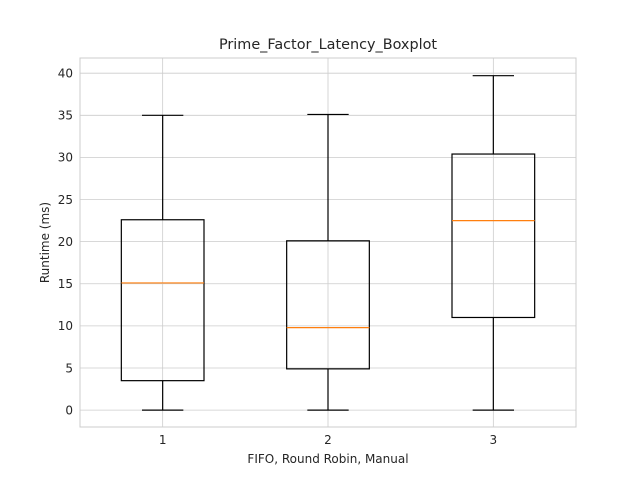 This screenshot has height=480, width=640. What do you see at coordinates (65, 284) in the screenshot?
I see `y-tick-label: 15` at bounding box center [65, 284].